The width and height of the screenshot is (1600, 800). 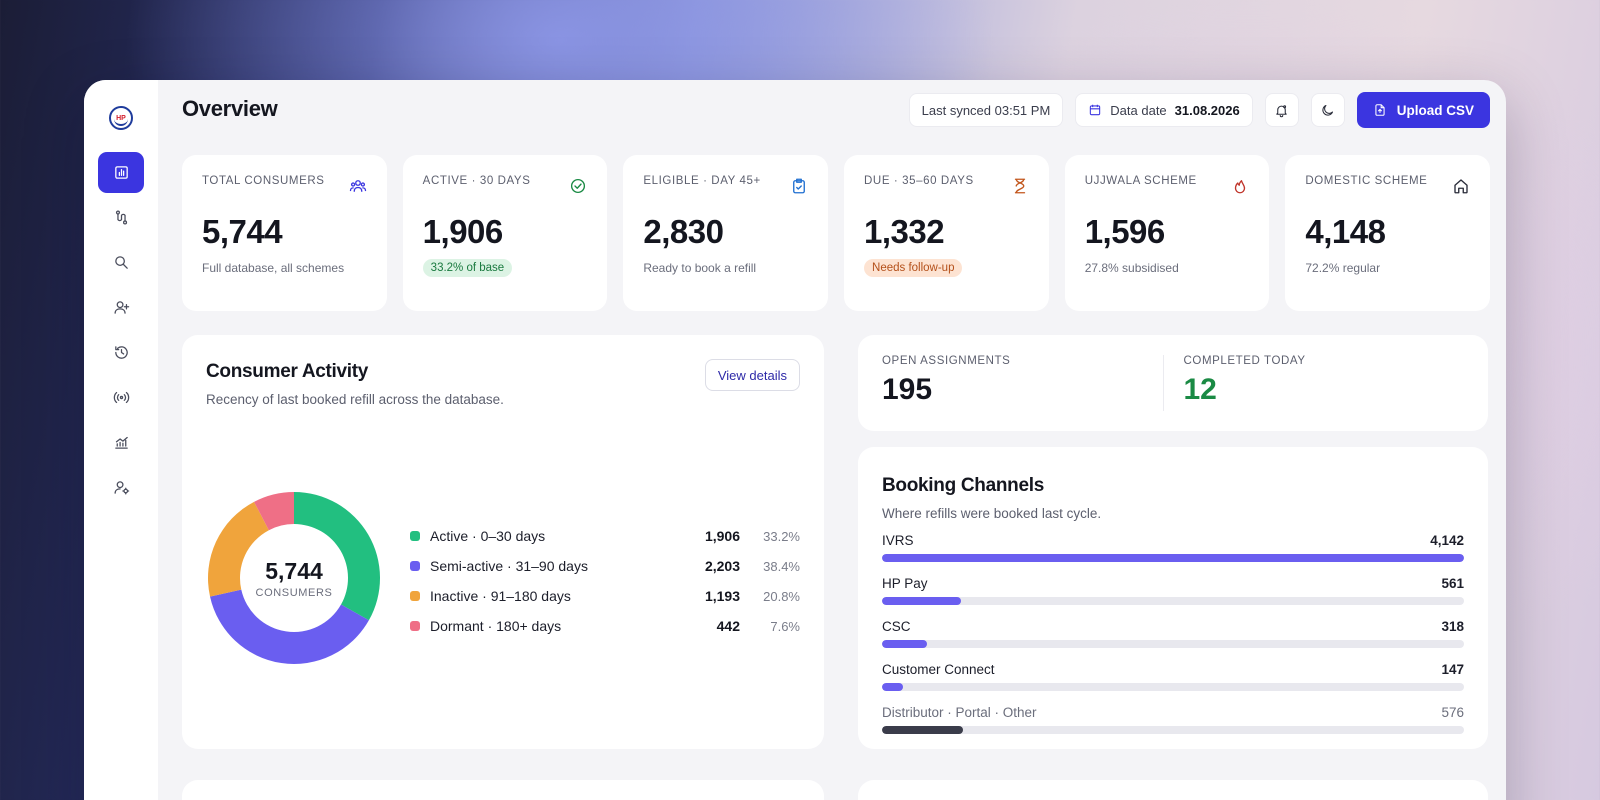 I want to click on channel-row-hp-pay: HP Pay 561, so click(x=1173, y=590).